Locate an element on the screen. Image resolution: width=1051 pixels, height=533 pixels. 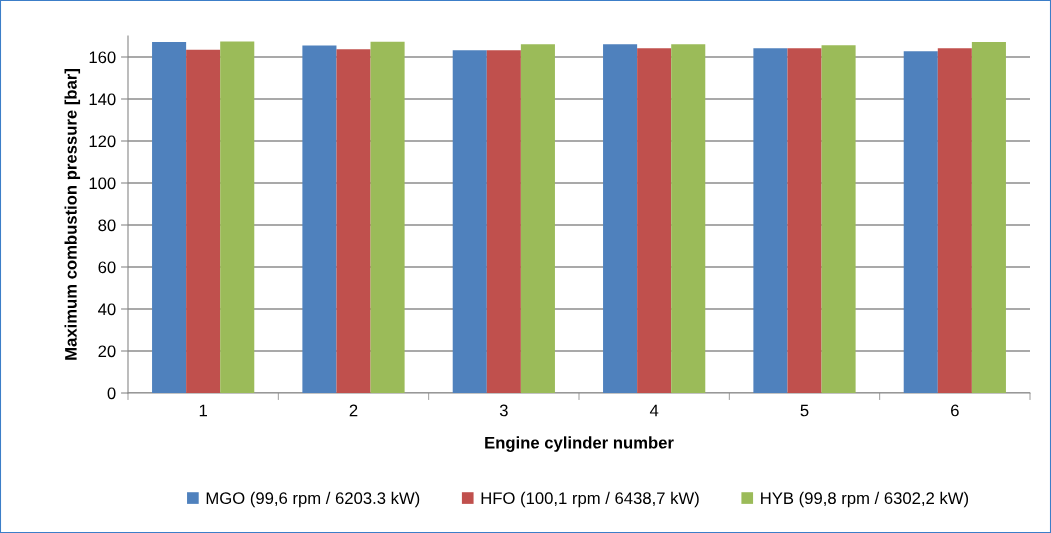
x-tick-label: 2 is located at coordinates (353, 410).